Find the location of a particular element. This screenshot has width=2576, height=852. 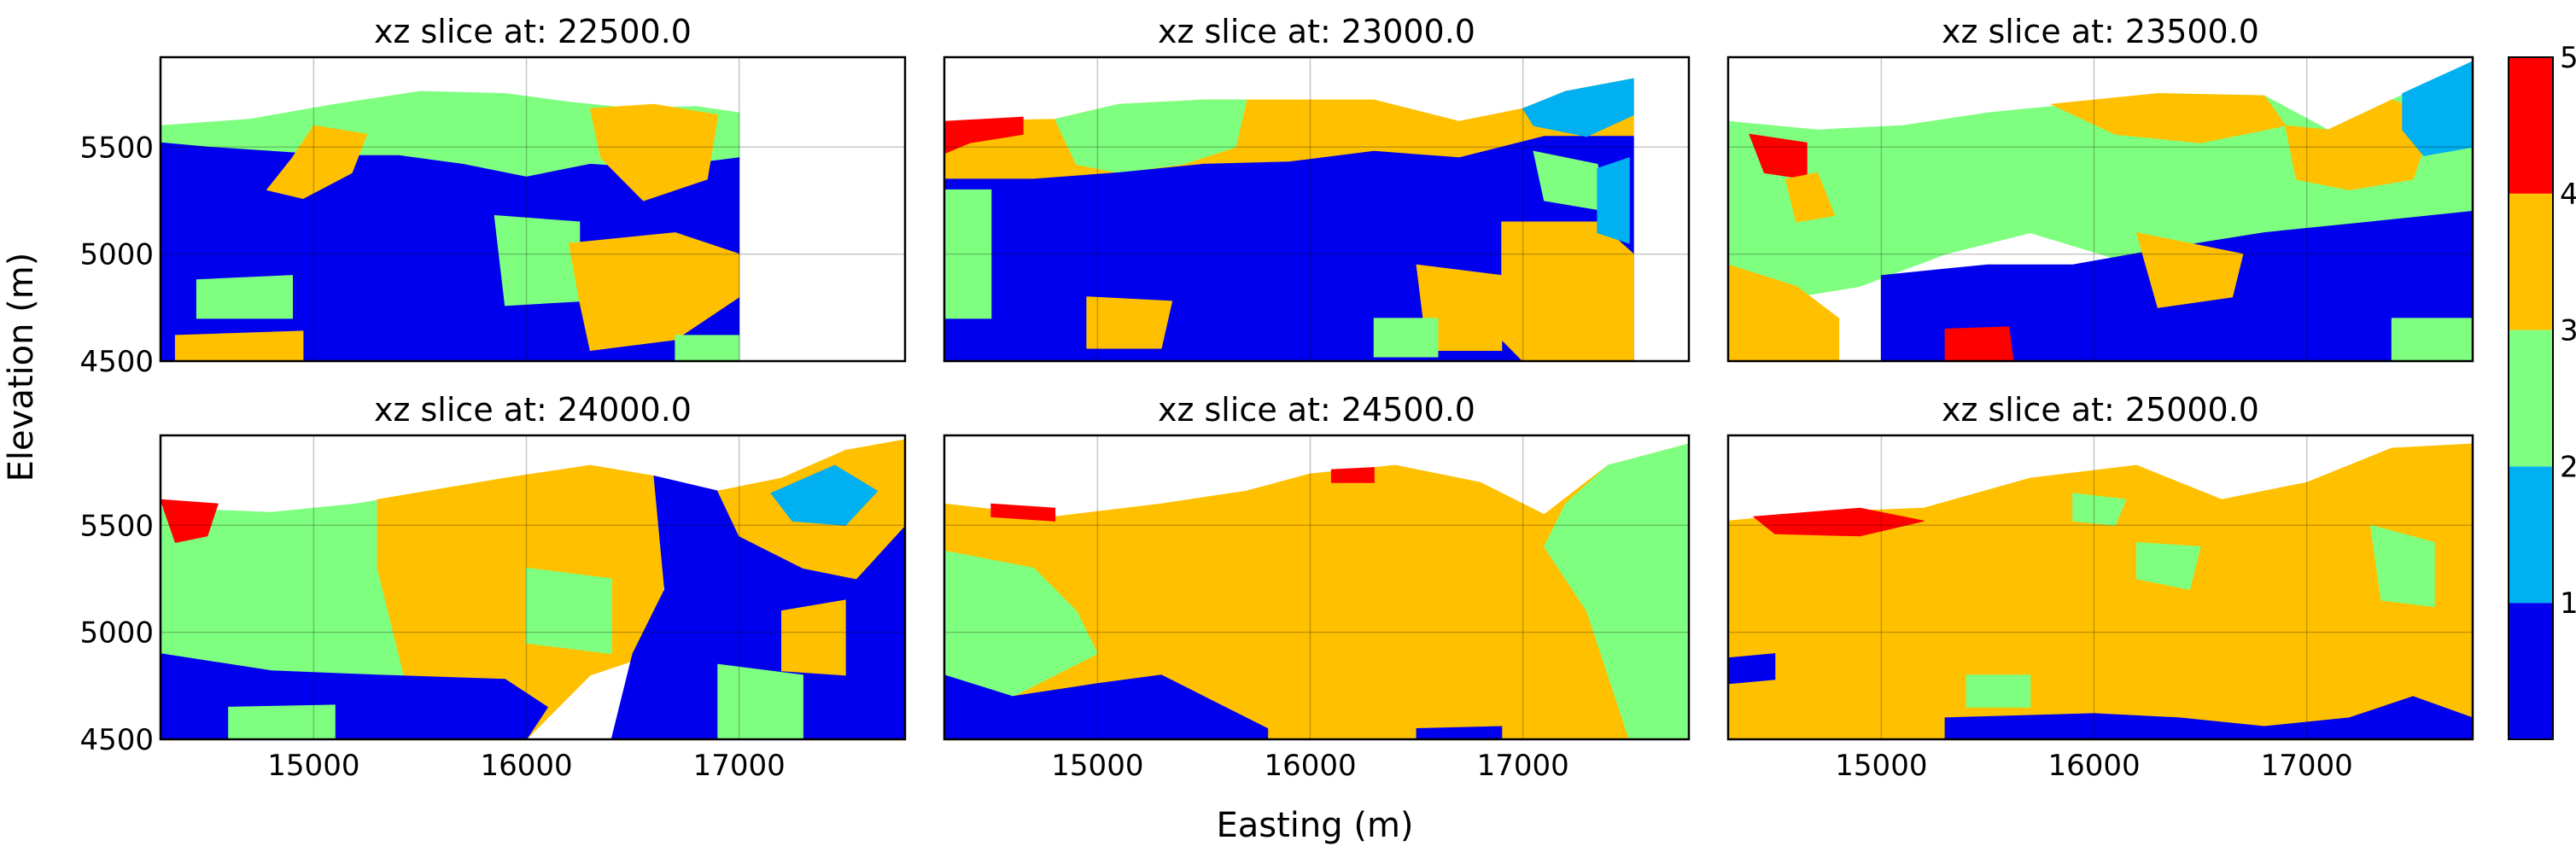

panel-3: xz slice at: 23500.0 is located at coordinates (2100, 188).